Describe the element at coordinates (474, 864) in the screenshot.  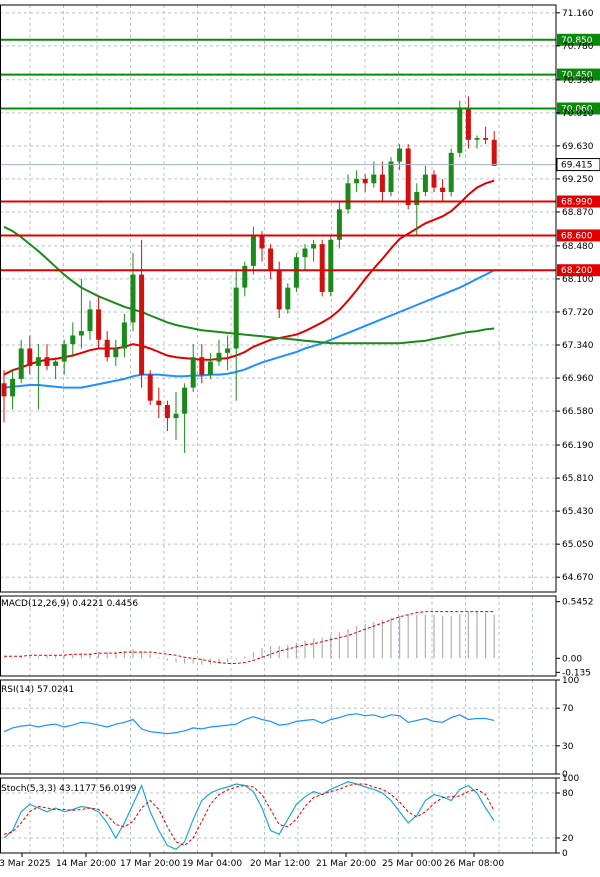
I see `x-tick-label: 26 Mar 08:00` at that location.